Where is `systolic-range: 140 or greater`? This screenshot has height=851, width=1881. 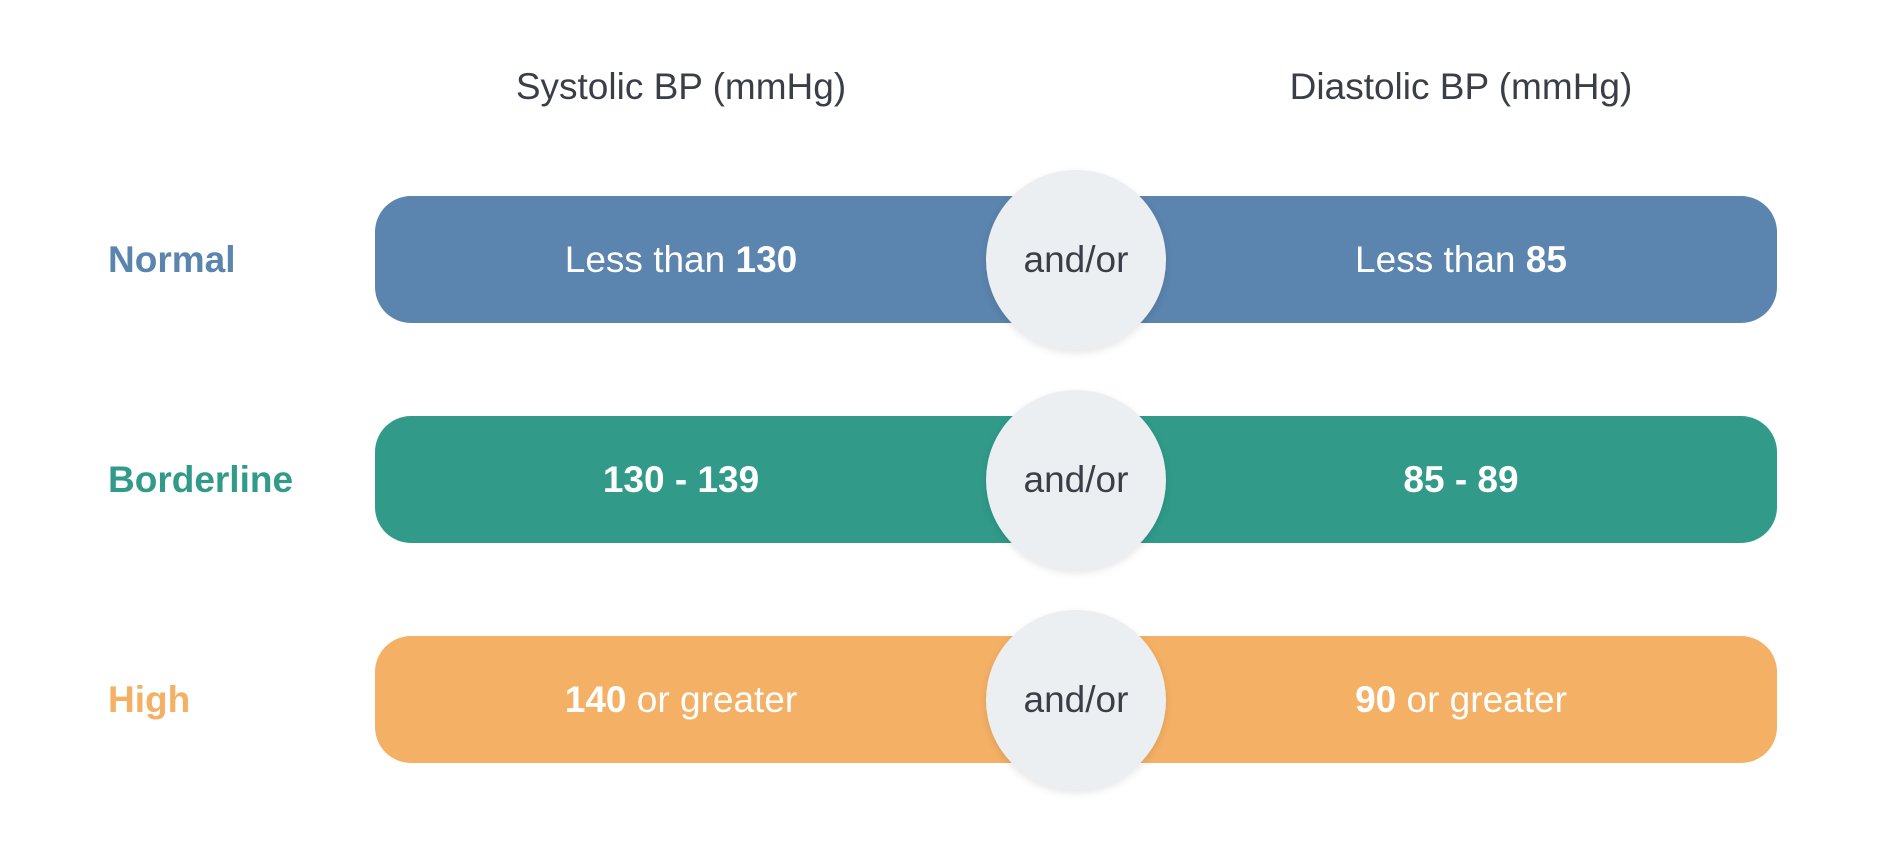 systolic-range: 140 or greater is located at coordinates (681, 699).